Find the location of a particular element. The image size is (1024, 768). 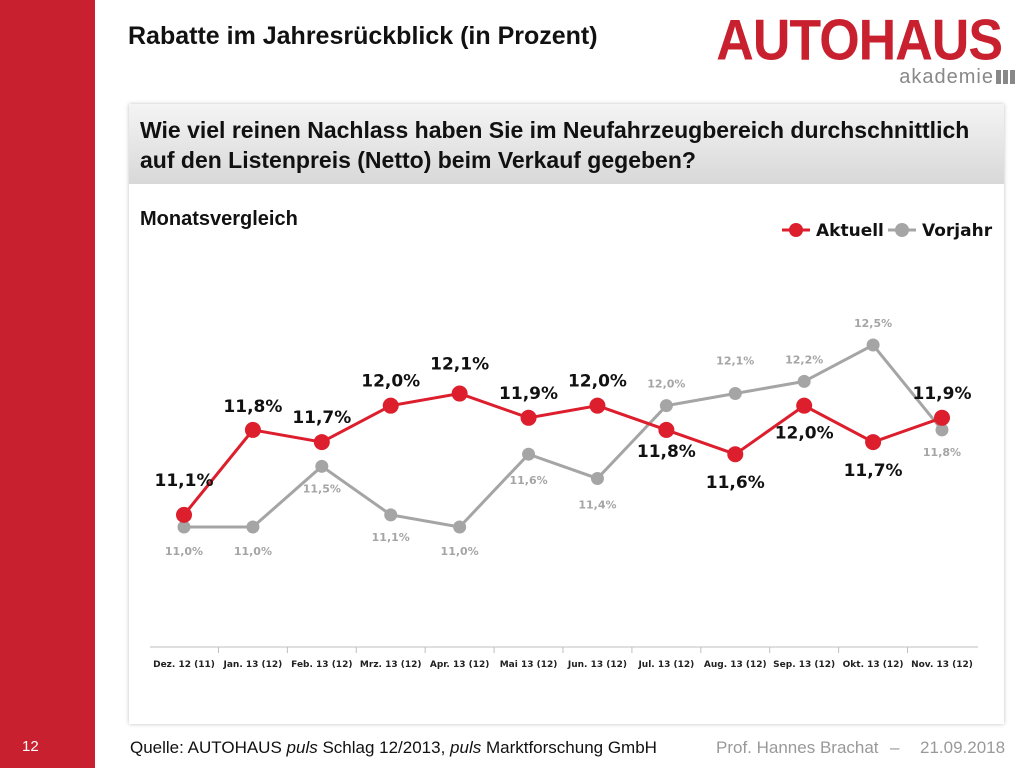

page-number: 12 is located at coordinates (30, 746).